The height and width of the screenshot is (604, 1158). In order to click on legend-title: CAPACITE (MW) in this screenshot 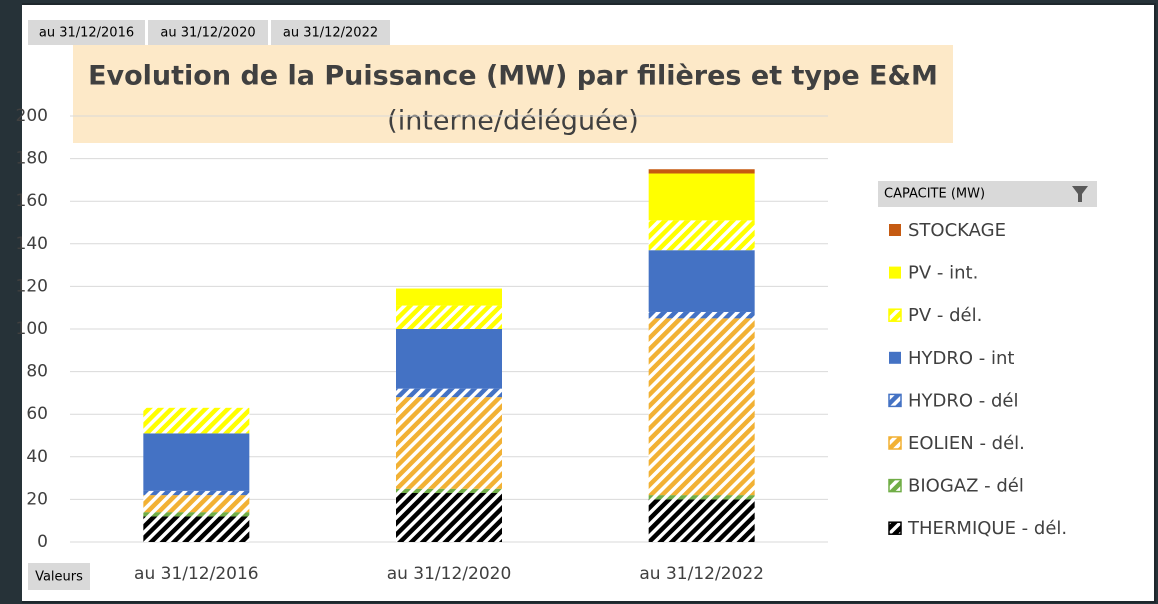, I will do `click(934, 194)`.